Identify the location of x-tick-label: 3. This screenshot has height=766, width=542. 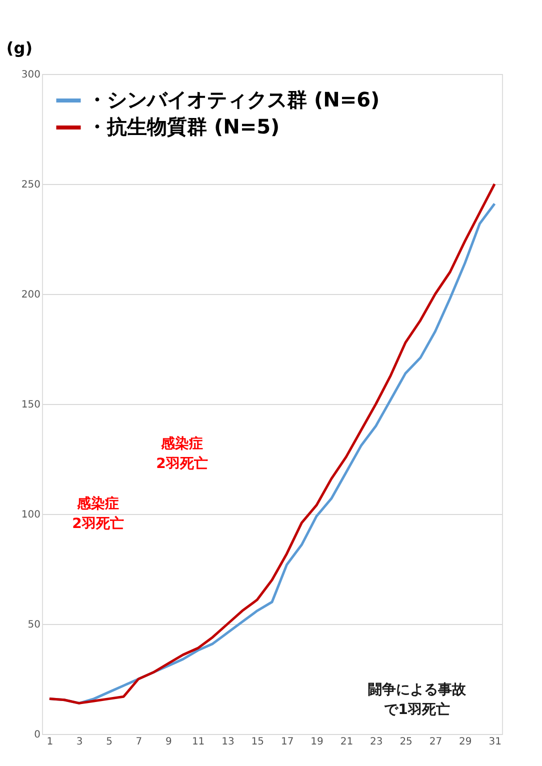
(79, 742).